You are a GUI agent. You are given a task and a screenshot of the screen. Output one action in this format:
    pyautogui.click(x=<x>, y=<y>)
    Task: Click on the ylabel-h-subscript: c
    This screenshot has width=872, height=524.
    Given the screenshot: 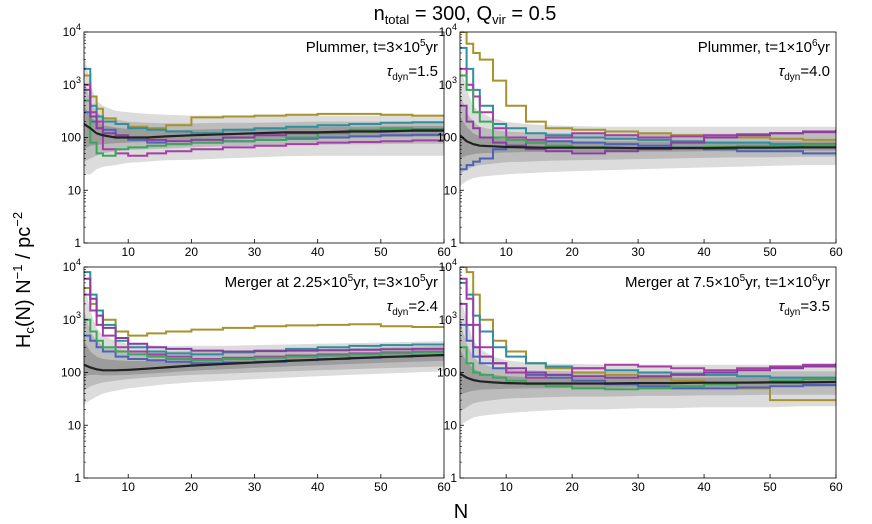 What is the action you would take?
    pyautogui.click(x=29, y=330)
    